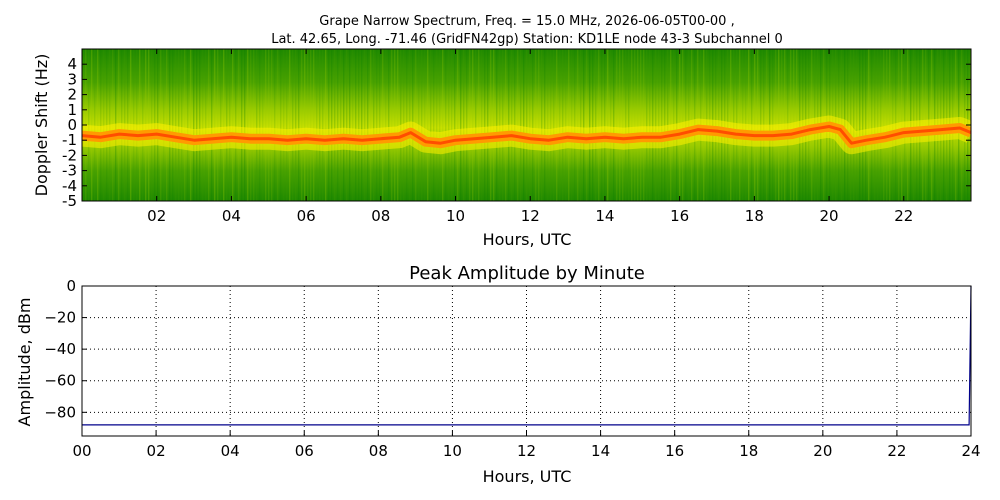 This screenshot has width=1000, height=500. Describe the element at coordinates (71, 286) in the screenshot. I see `y-tick-label: 0` at that location.